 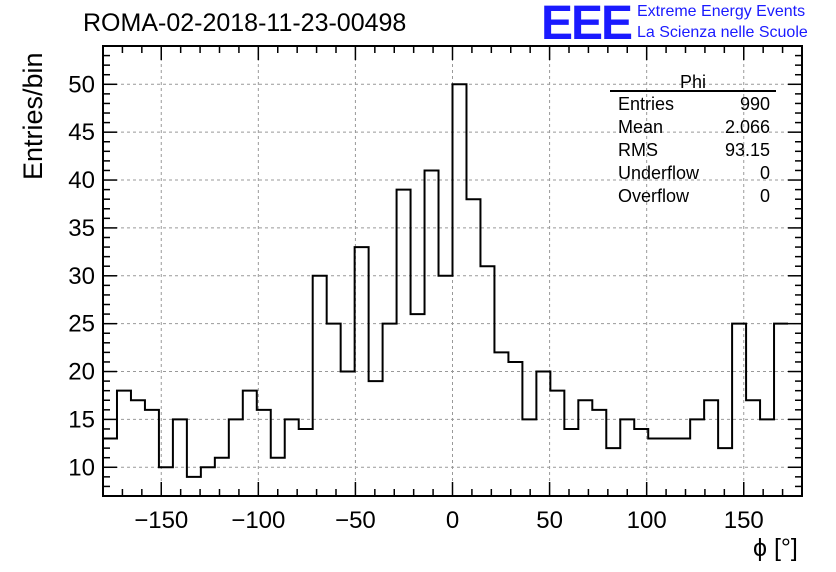 I want to click on logo-line-1: Extreme Energy Events, so click(x=721, y=11).